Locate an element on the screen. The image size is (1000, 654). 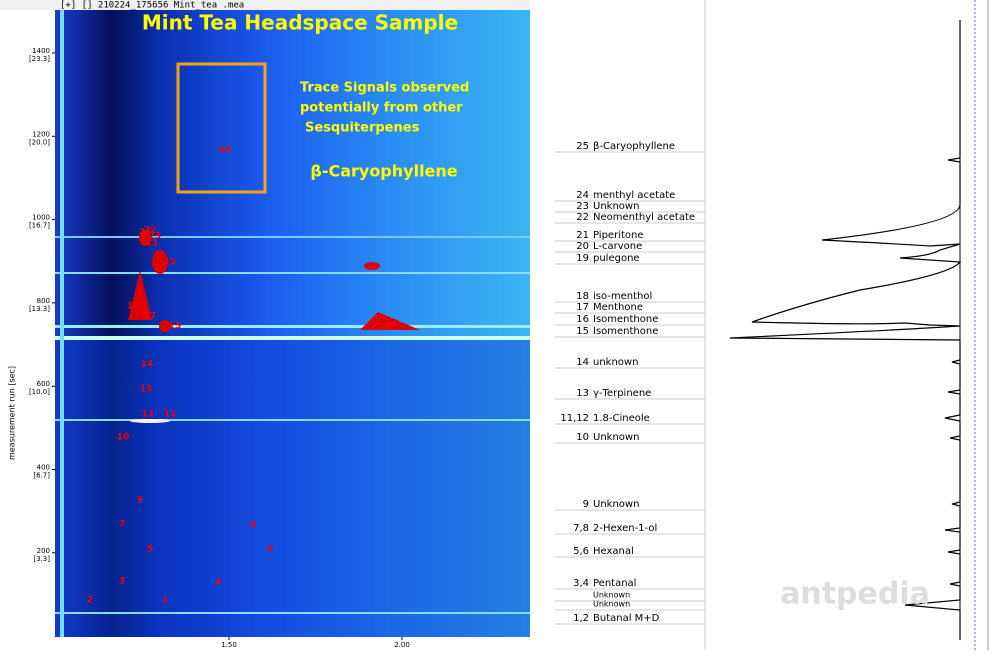
row-number: 9 is located at coordinates (586, 504).